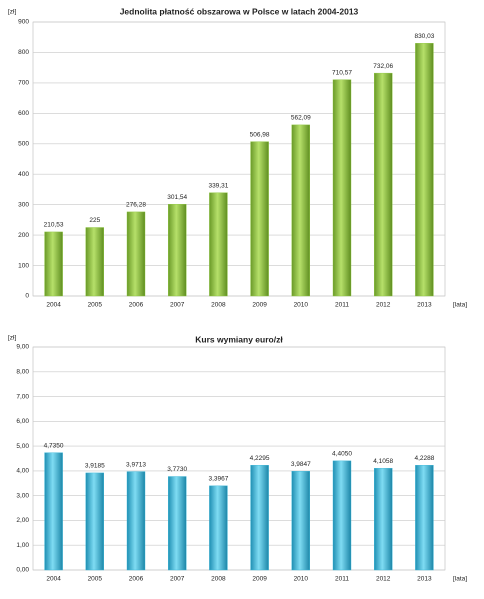 This screenshot has height=599, width=484. What do you see at coordinates (22, 471) in the screenshot?
I see `y-tick-label: 4,00` at bounding box center [22, 471].